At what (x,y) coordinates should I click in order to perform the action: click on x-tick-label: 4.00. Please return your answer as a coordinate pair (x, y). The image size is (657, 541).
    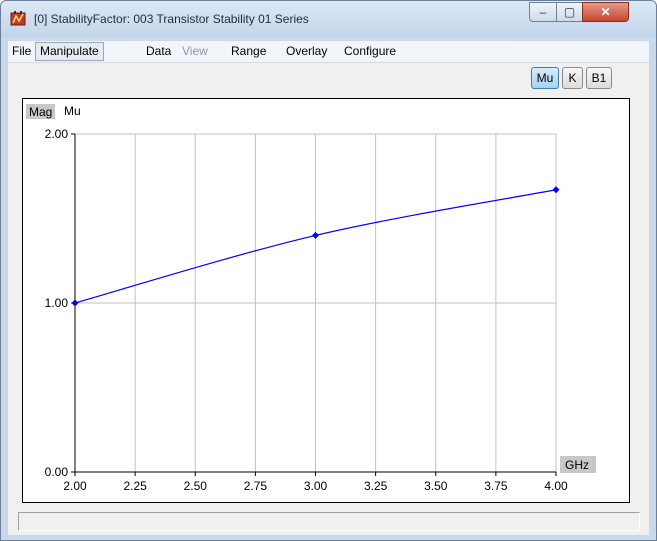
    Looking at the image, I should click on (556, 486).